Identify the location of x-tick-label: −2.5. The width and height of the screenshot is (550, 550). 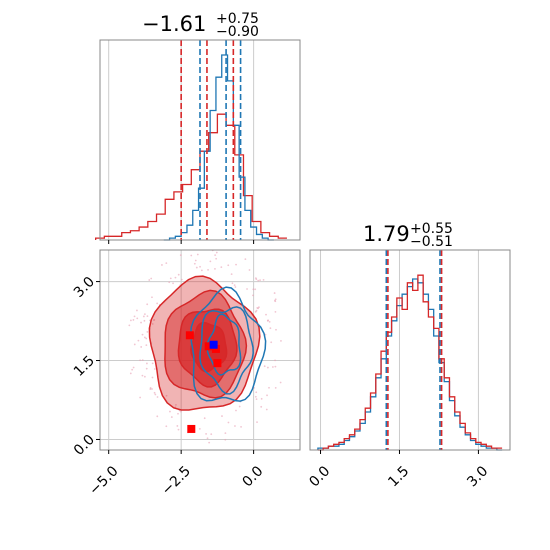
(176, 480).